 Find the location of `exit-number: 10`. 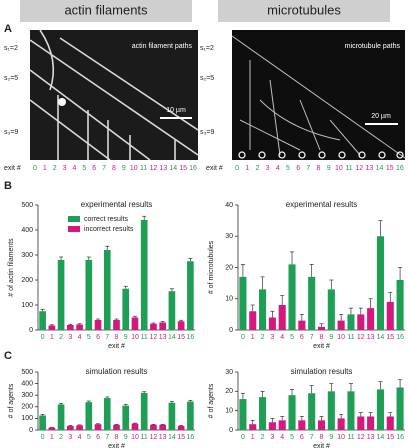

exit-number: 10 is located at coordinates (134, 168).